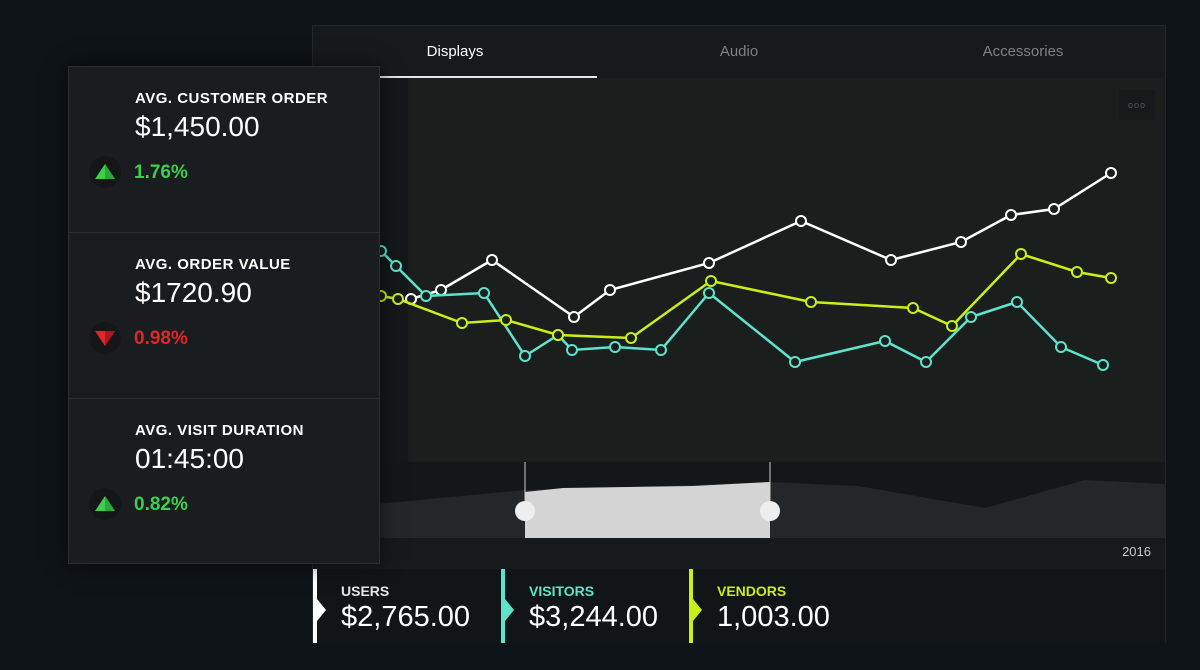 Image resolution: width=1200 pixels, height=670 pixels. I want to click on kpi-avg-order-value: AVG. ORDER VALUE $1720.90 0.98%, so click(224, 316).